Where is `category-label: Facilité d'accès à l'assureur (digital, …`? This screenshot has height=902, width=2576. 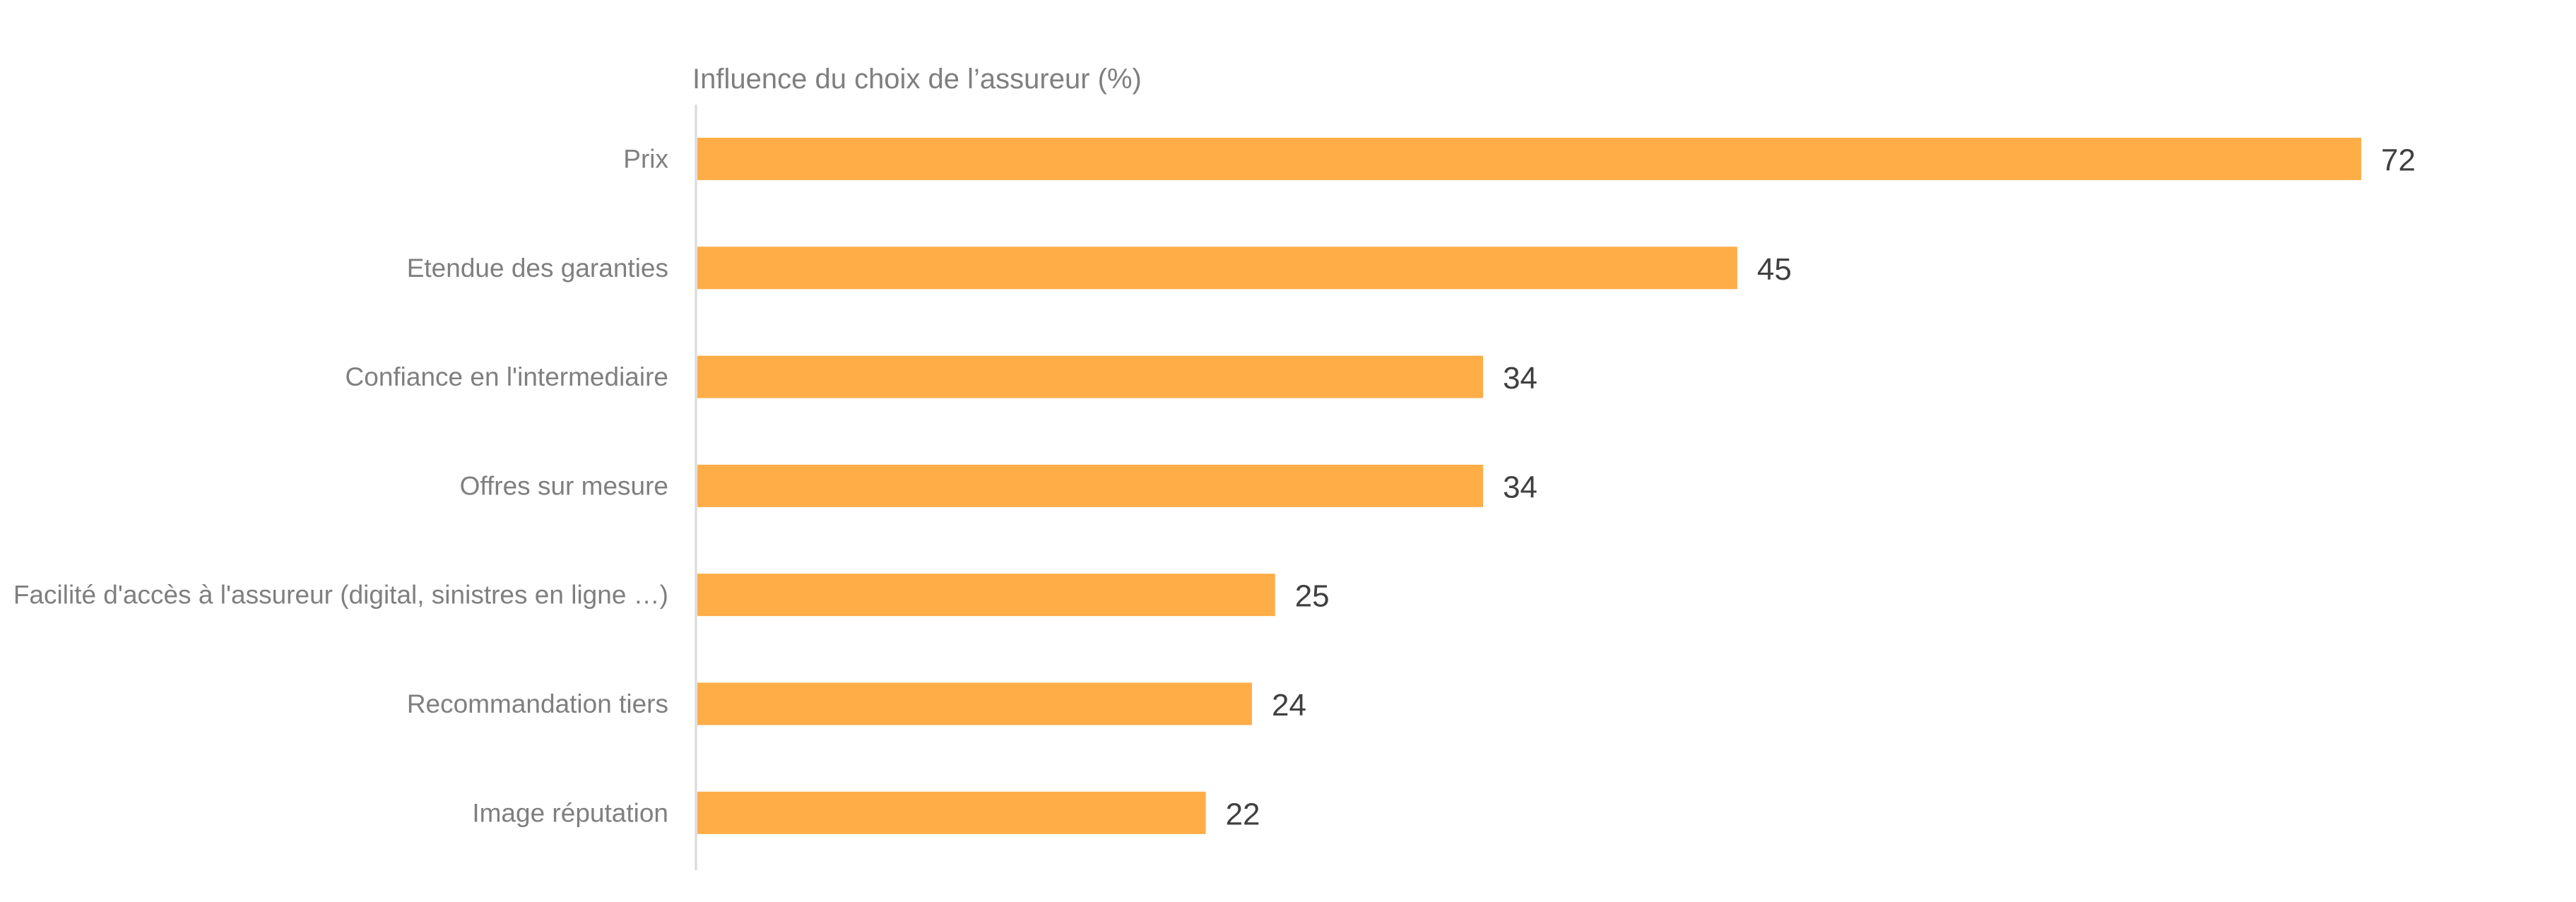
category-label: Facilité d'accès à l'assureur (digital, … is located at coordinates (340, 595).